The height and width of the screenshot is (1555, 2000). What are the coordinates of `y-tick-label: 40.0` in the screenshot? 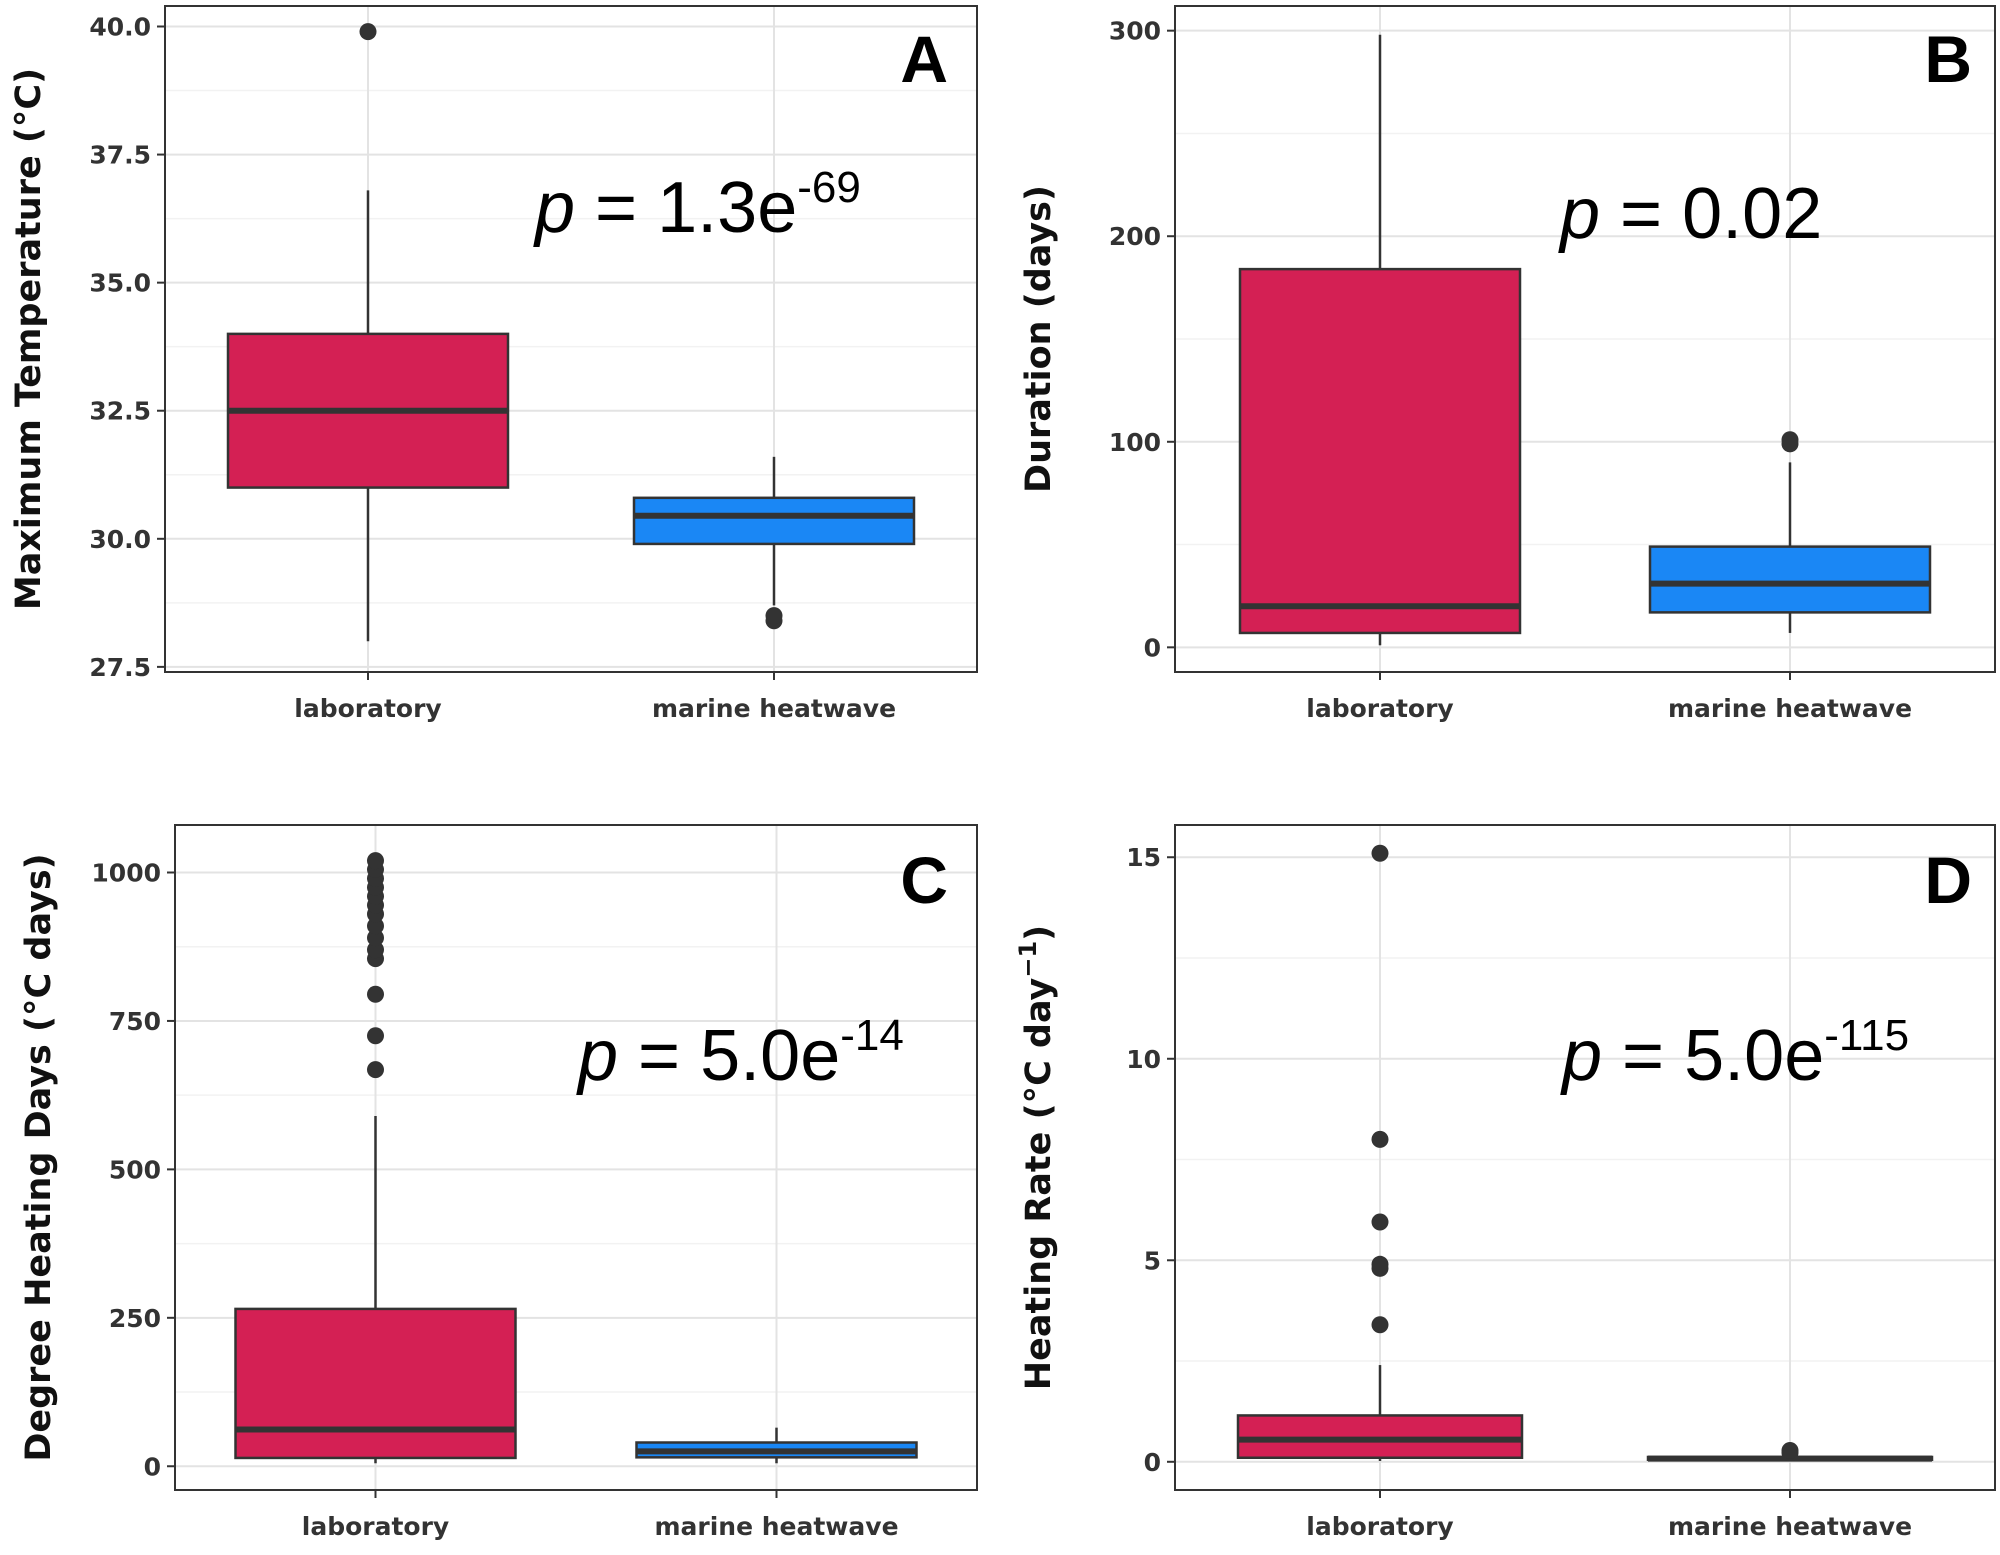 It's located at (120, 26).